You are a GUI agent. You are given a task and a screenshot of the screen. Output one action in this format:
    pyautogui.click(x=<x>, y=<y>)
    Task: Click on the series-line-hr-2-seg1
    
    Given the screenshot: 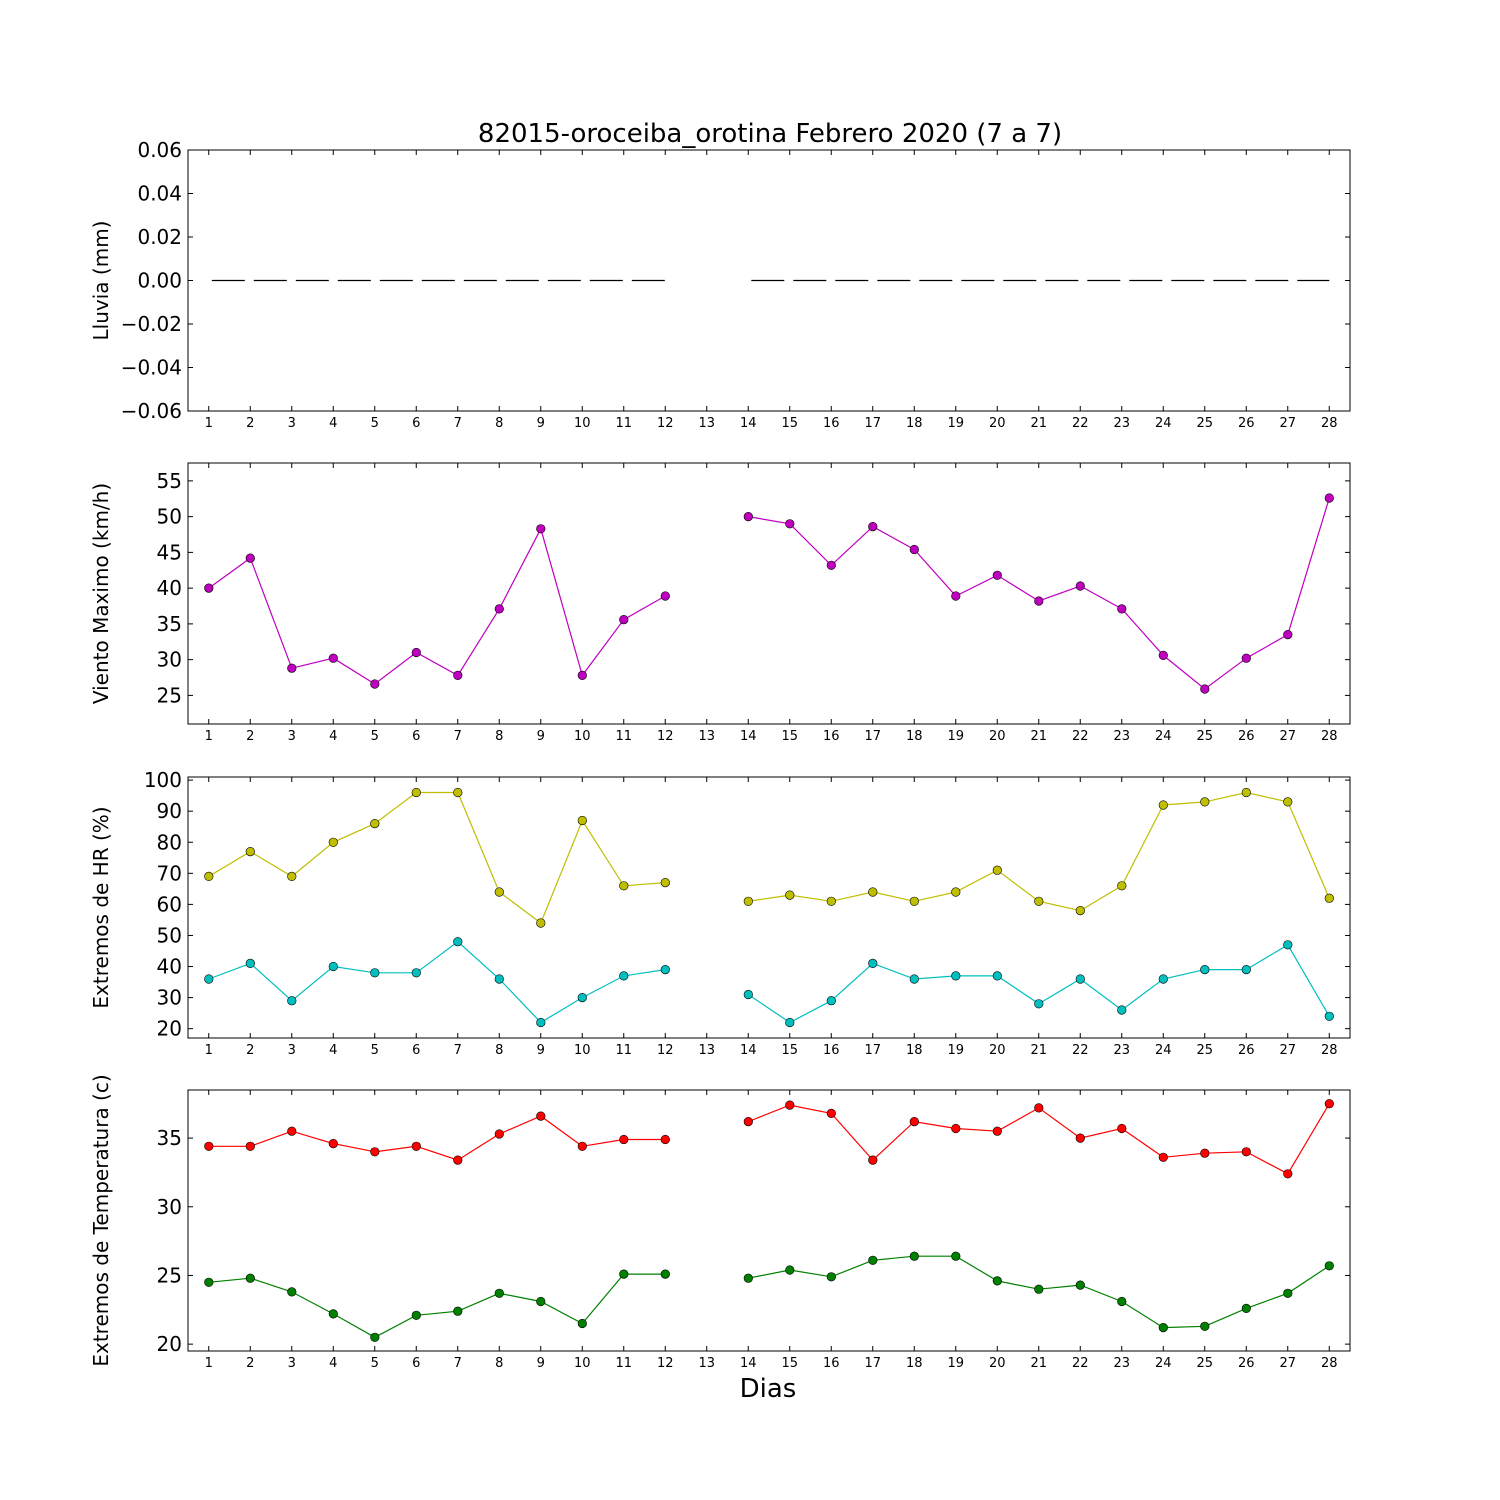 What is the action you would take?
    pyautogui.click(x=437, y=982)
    